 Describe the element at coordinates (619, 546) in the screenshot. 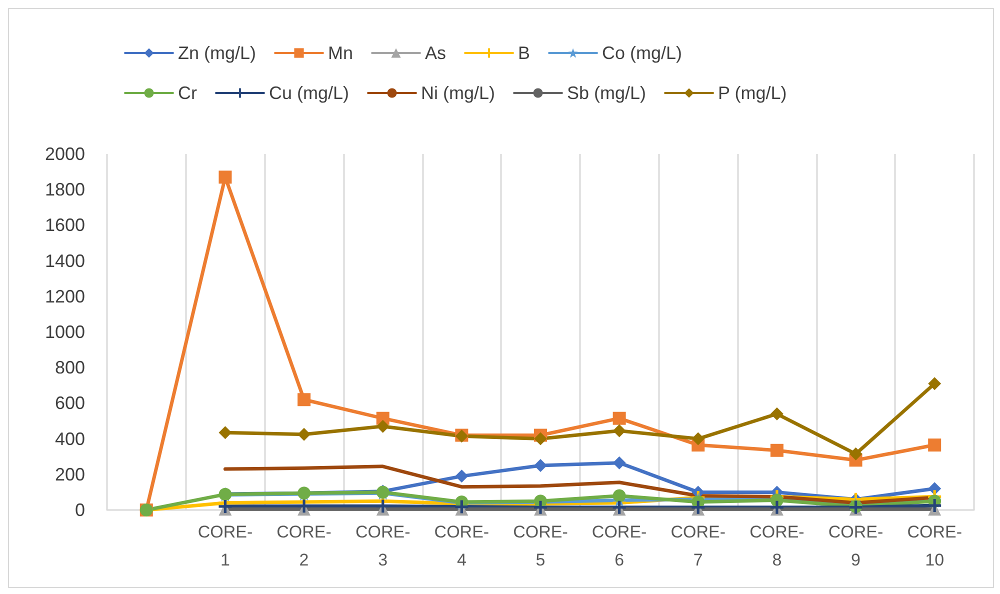

I see `x-tick-label: CORE-6` at that location.